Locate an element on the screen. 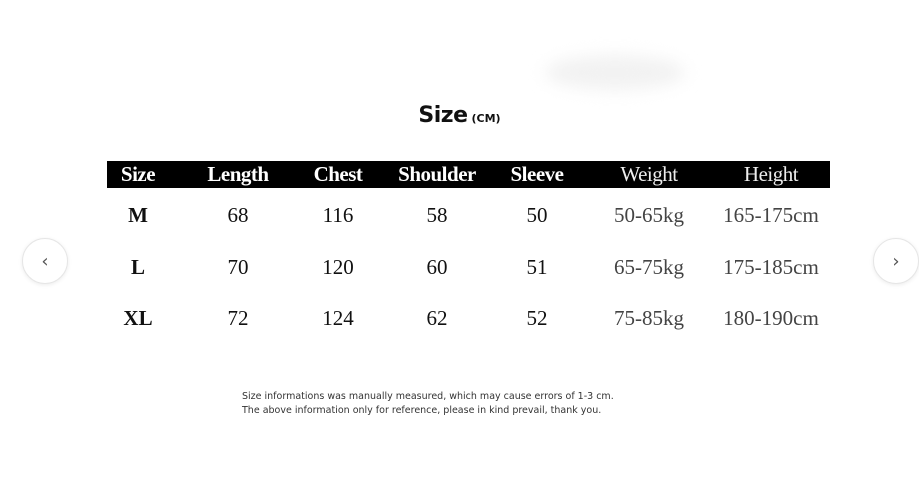 Image resolution: width=919 pixels, height=481 pixels. cell-size: XL is located at coordinates (138, 318).